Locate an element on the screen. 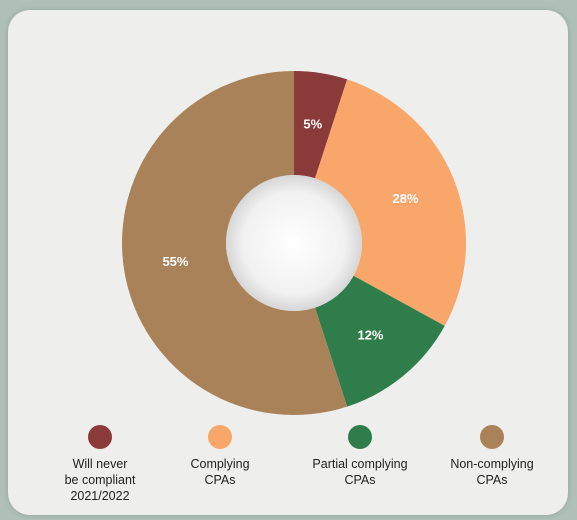  legend-label: Complying CPAs is located at coordinates (220, 472).